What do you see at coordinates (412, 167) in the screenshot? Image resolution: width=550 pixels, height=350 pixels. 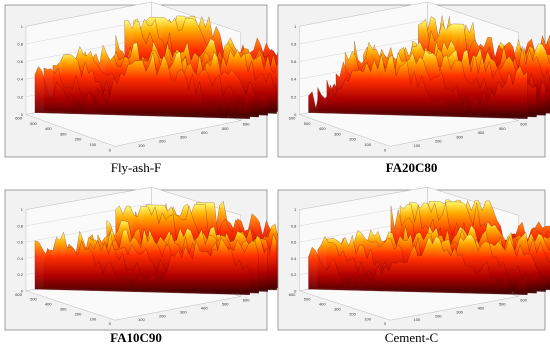 I see `caption: FA20C80` at bounding box center [412, 167].